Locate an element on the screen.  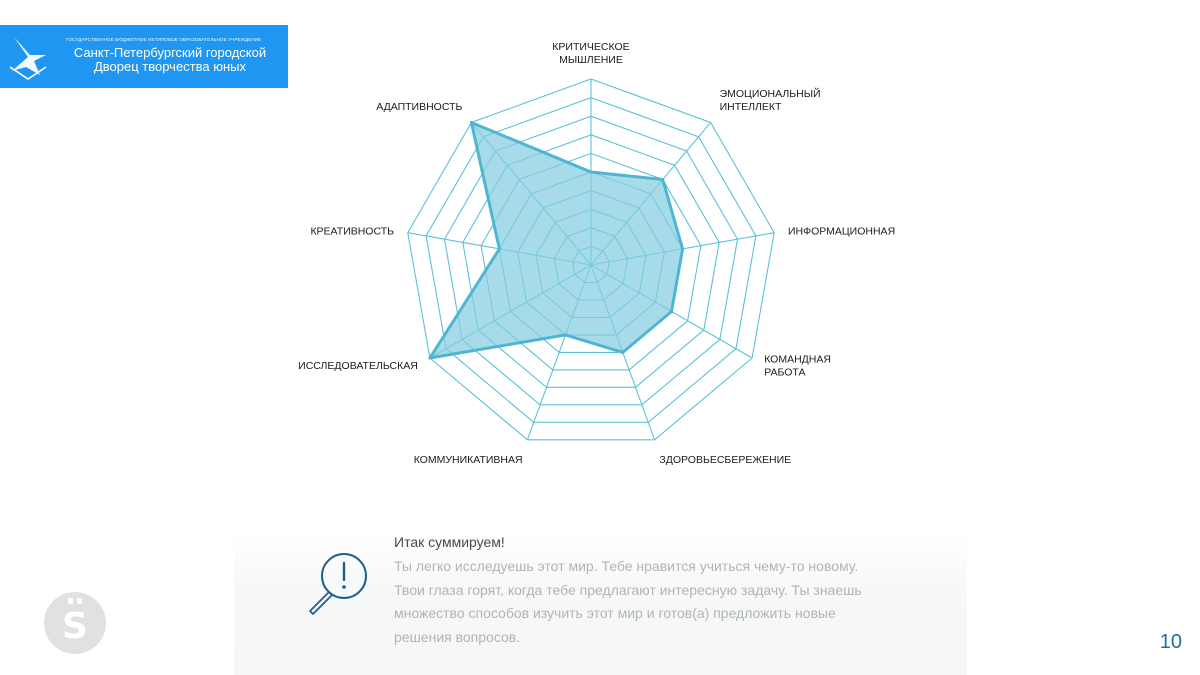
bird-emblem-icon is located at coordinates (28, 58).